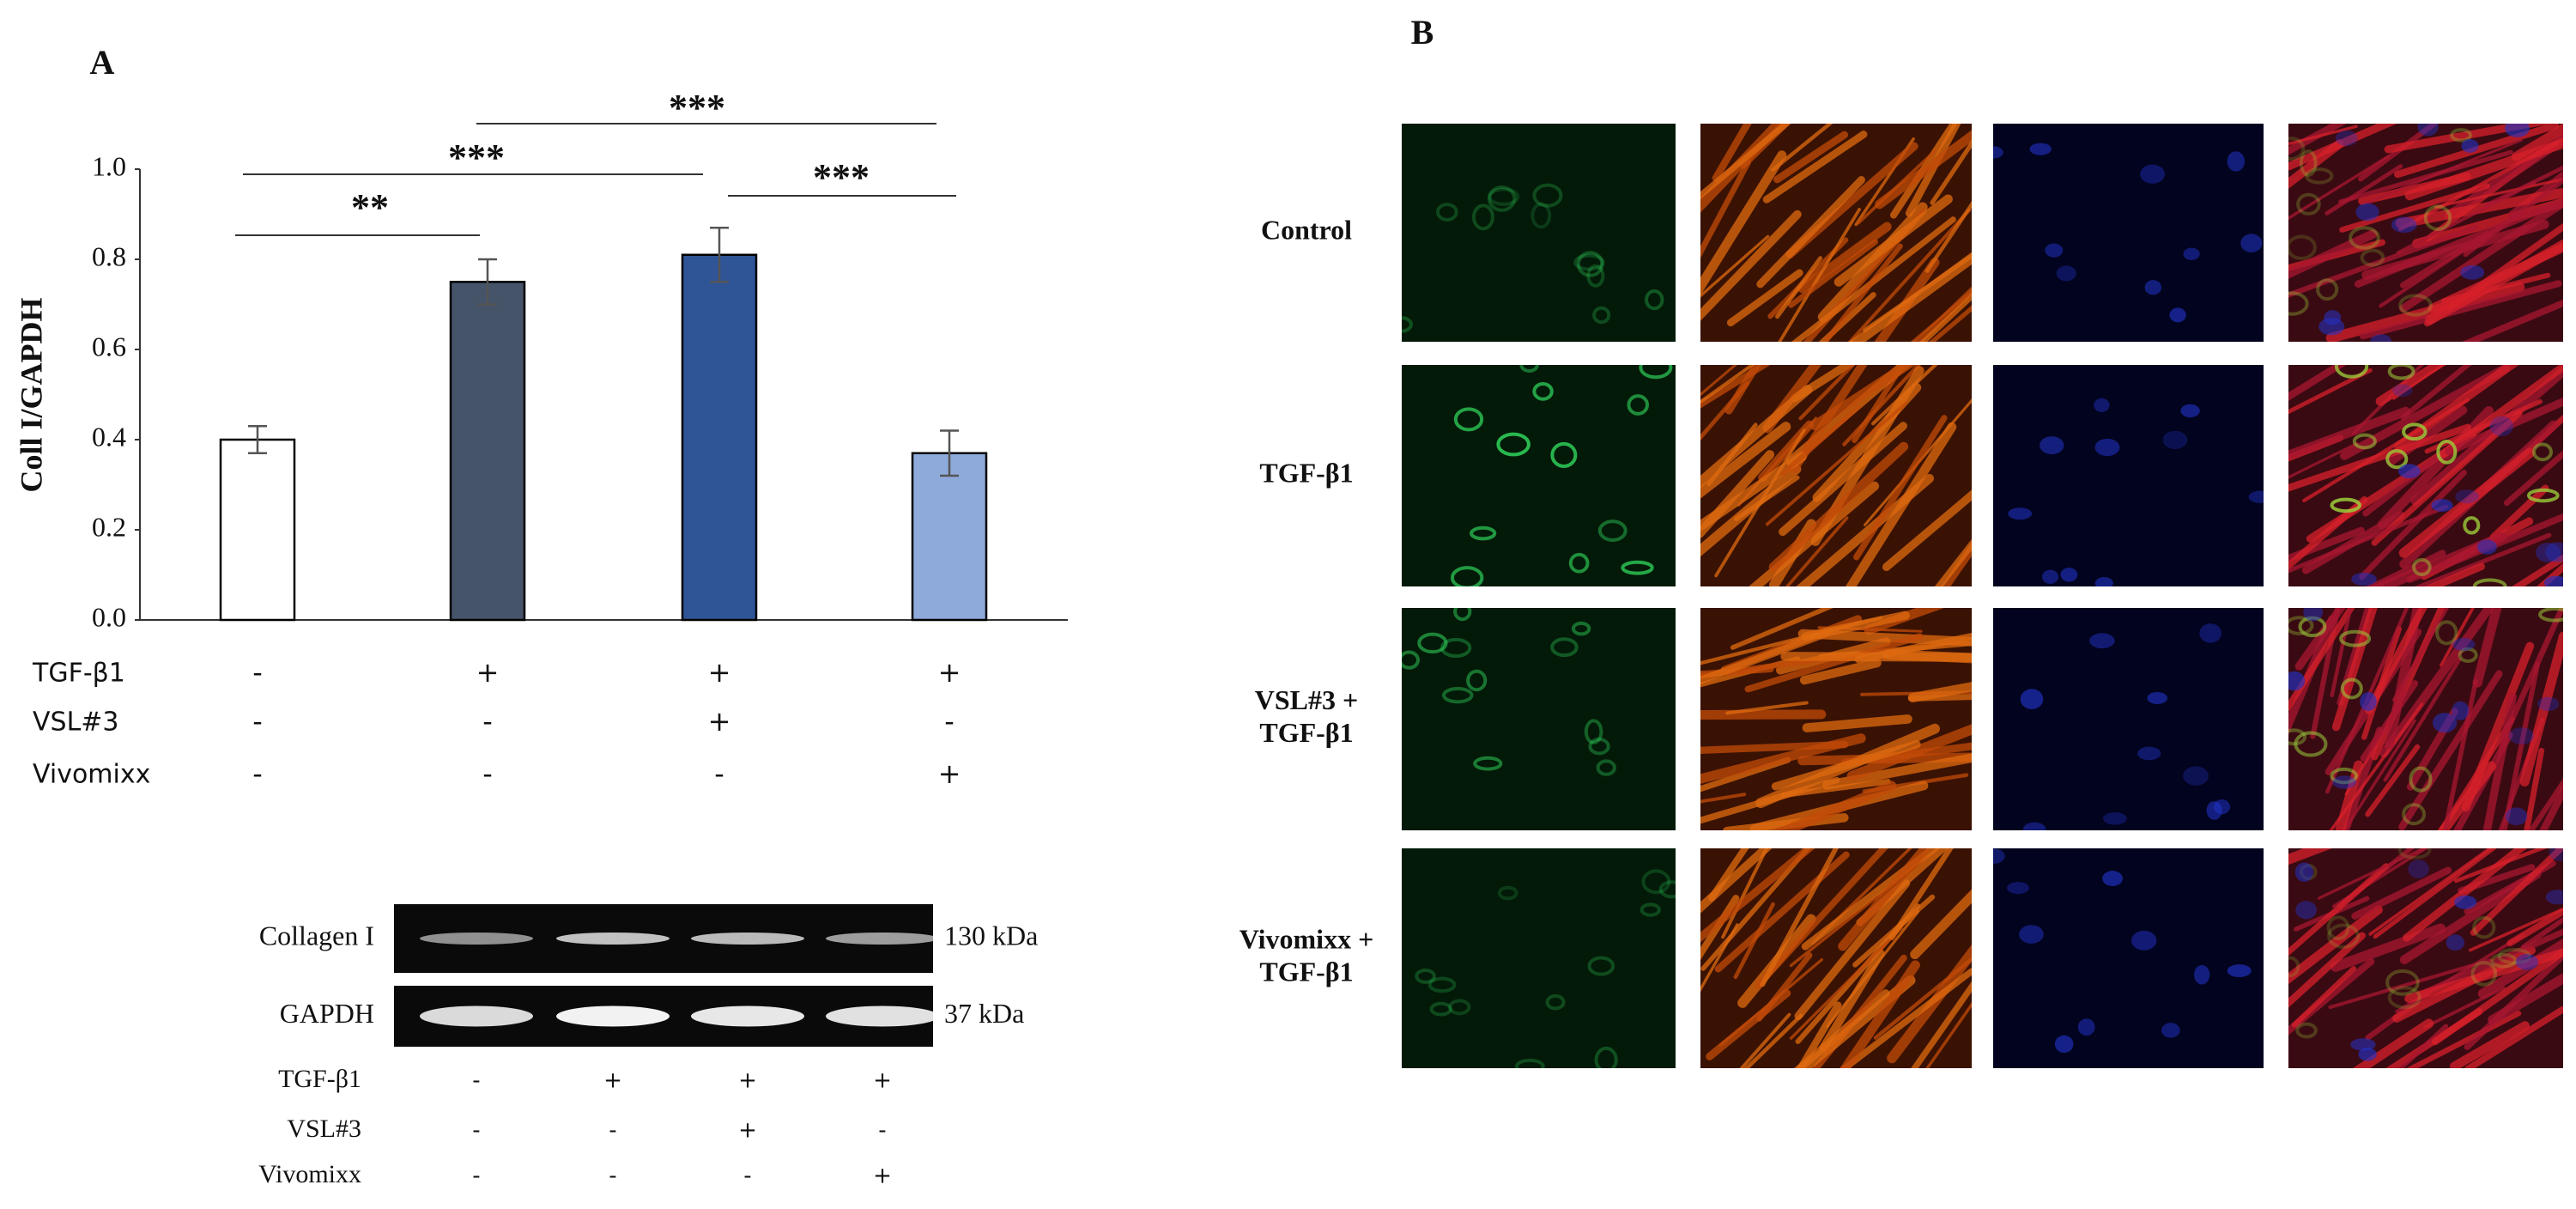  I want to click on y-tick-label: 0.8, so click(109, 255).